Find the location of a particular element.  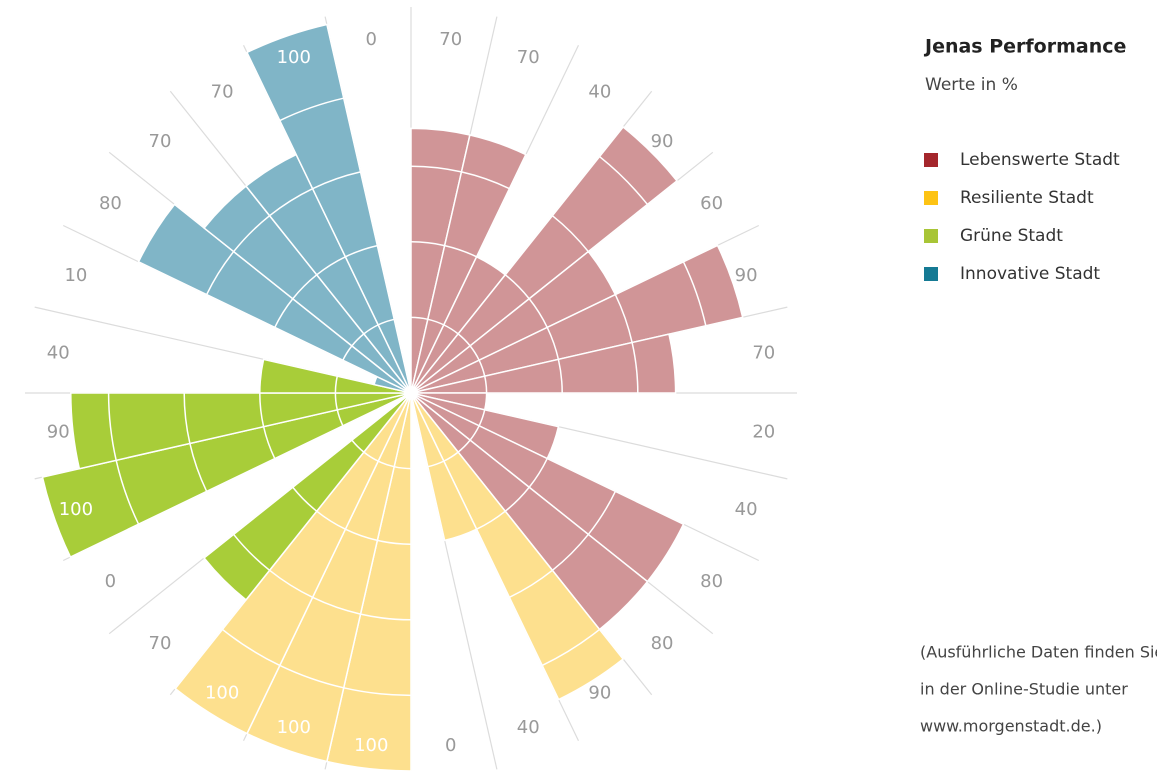

chart-title: Jenas Performance is located at coordinates (1024, 47).